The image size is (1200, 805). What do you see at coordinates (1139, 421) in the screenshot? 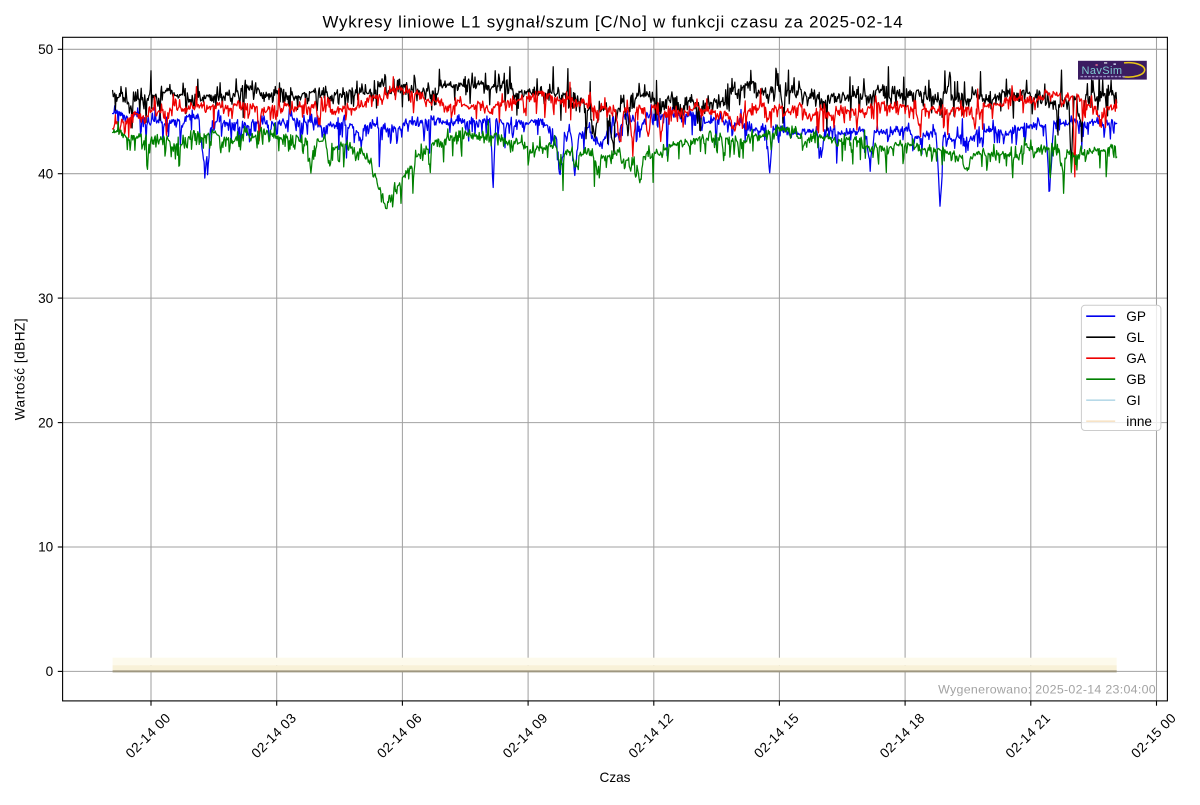
I see `svg-text: inne` at bounding box center [1139, 421].